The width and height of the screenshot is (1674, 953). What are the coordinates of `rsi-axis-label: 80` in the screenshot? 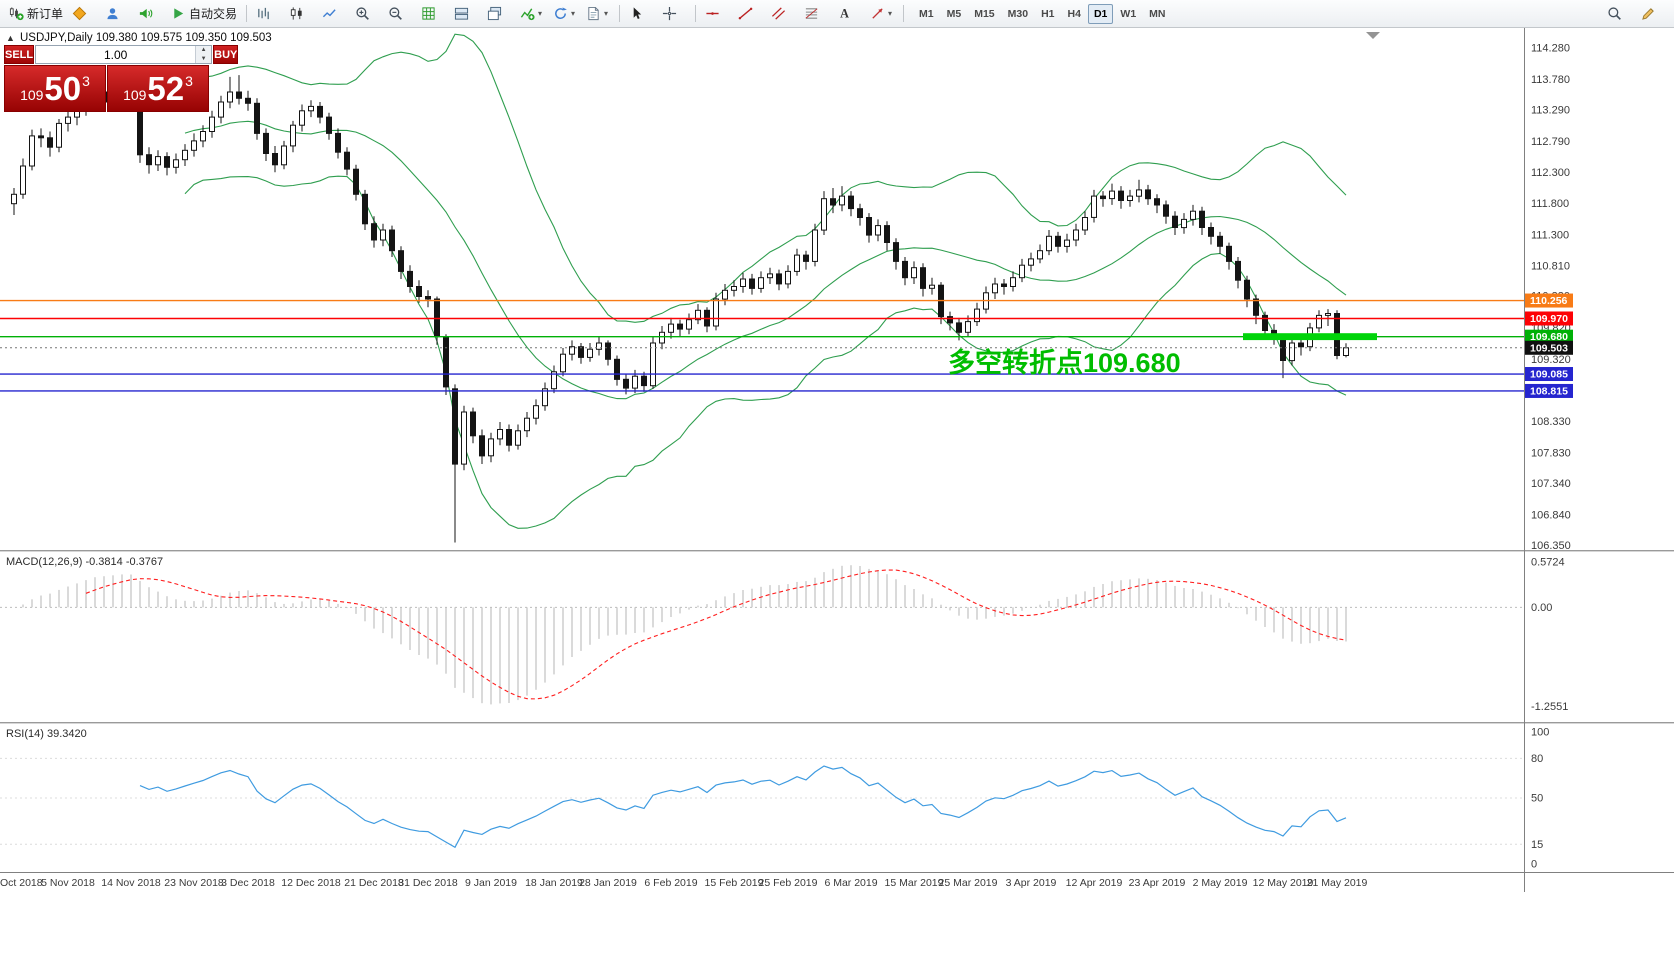 It's located at (1537, 759).